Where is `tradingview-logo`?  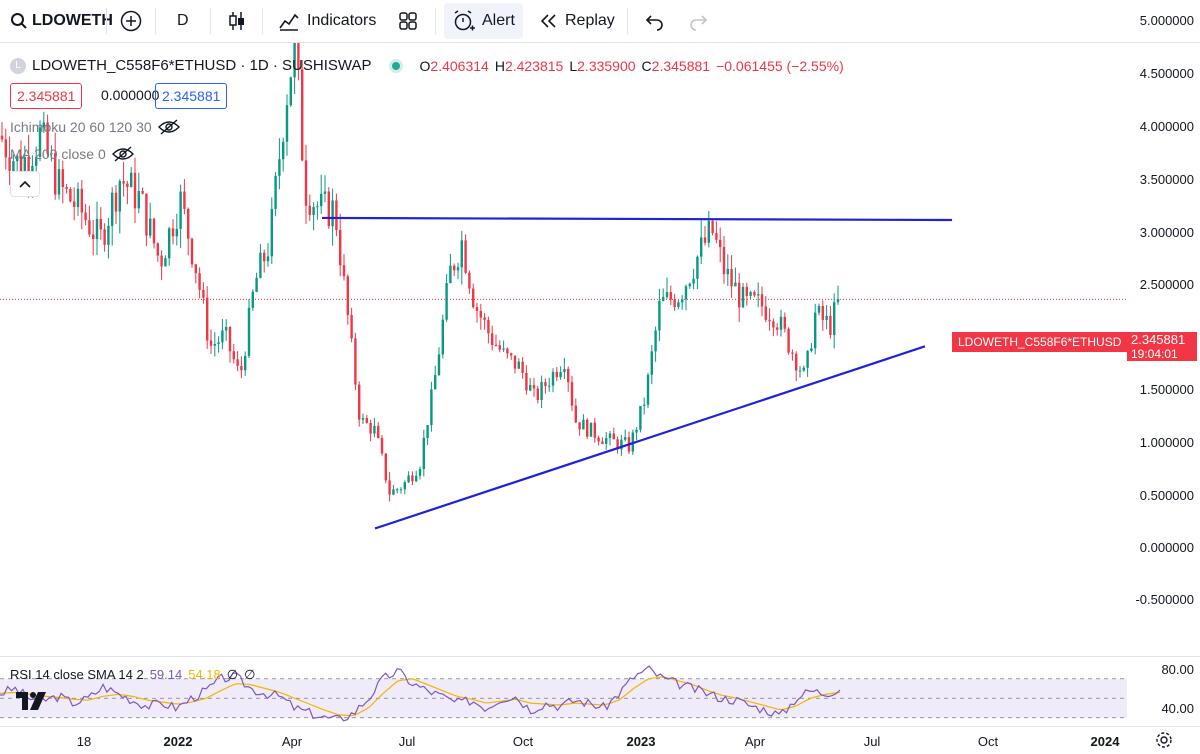 tradingview-logo is located at coordinates (33, 702).